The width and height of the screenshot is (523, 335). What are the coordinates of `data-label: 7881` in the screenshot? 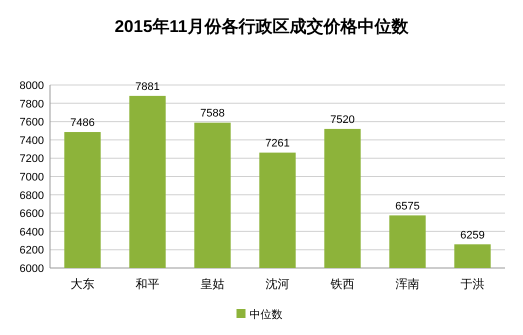 It's located at (147, 86).